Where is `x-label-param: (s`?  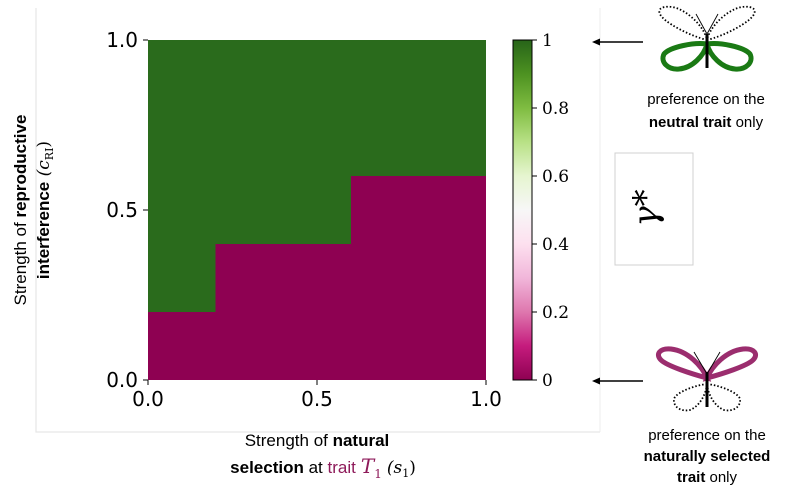
x-label-param: (s is located at coordinates (395, 468).